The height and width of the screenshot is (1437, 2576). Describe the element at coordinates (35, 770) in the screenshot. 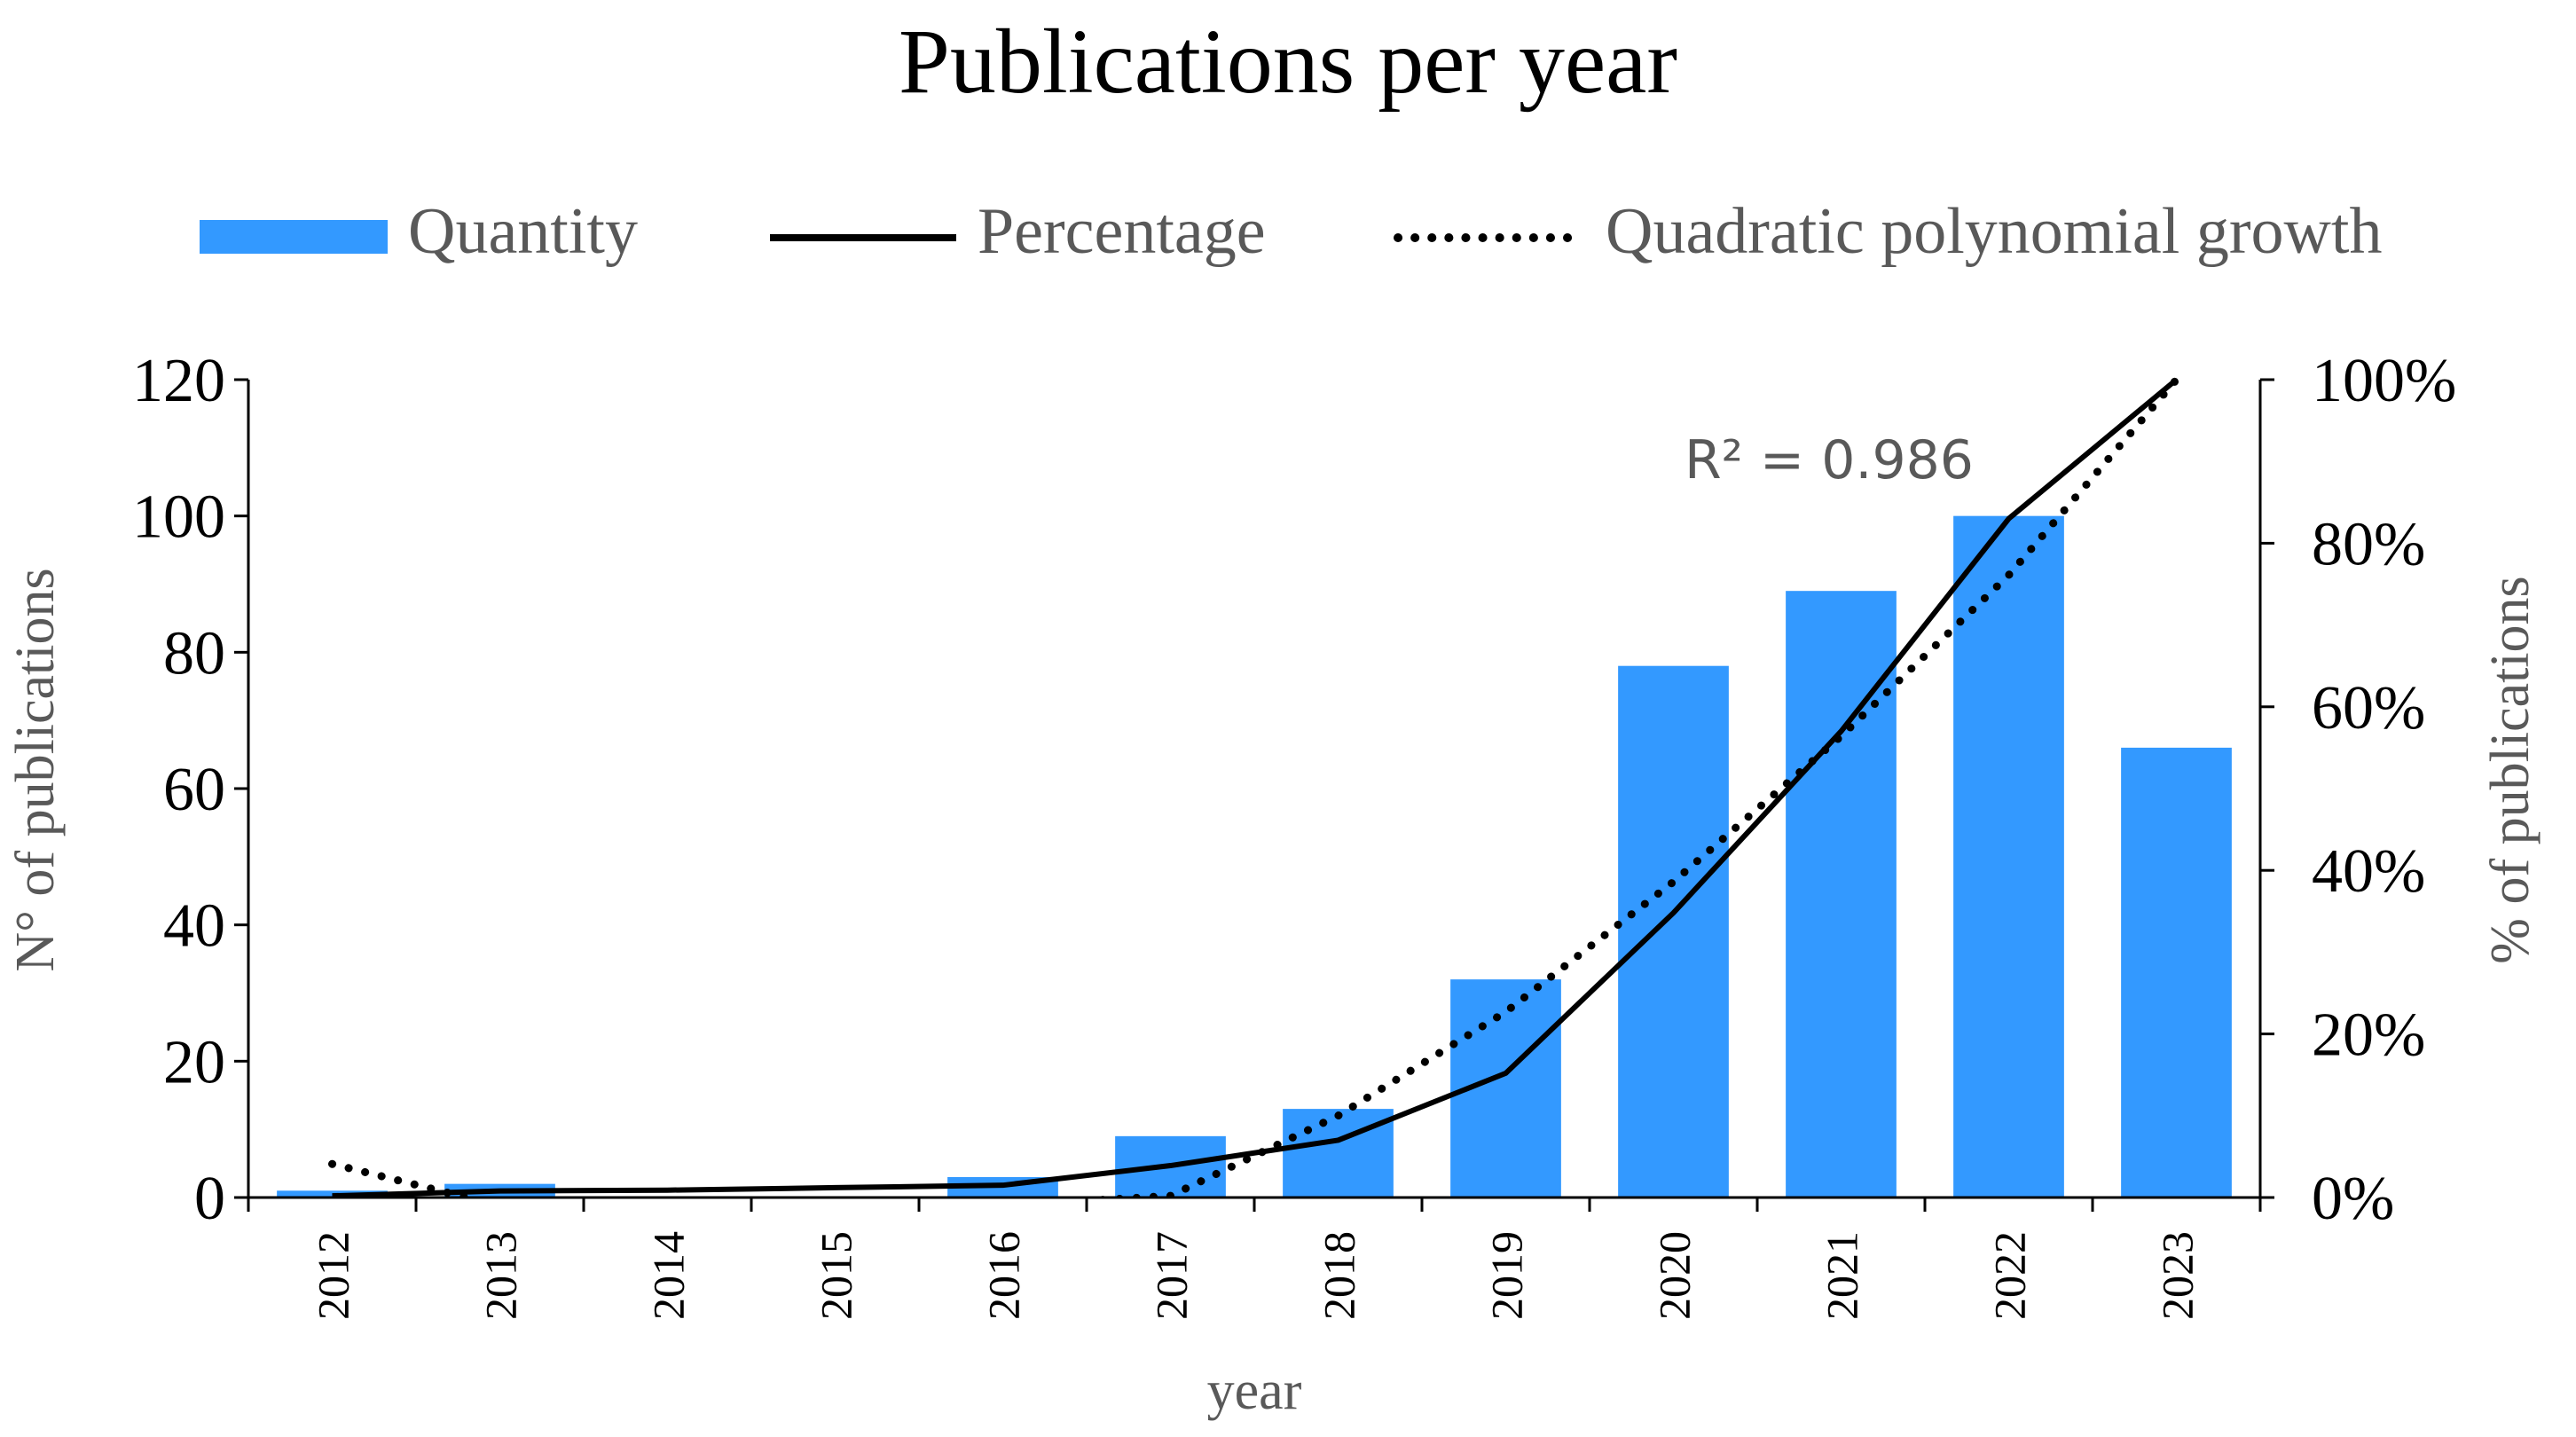

I see `y-axis-title: N° of publications` at that location.